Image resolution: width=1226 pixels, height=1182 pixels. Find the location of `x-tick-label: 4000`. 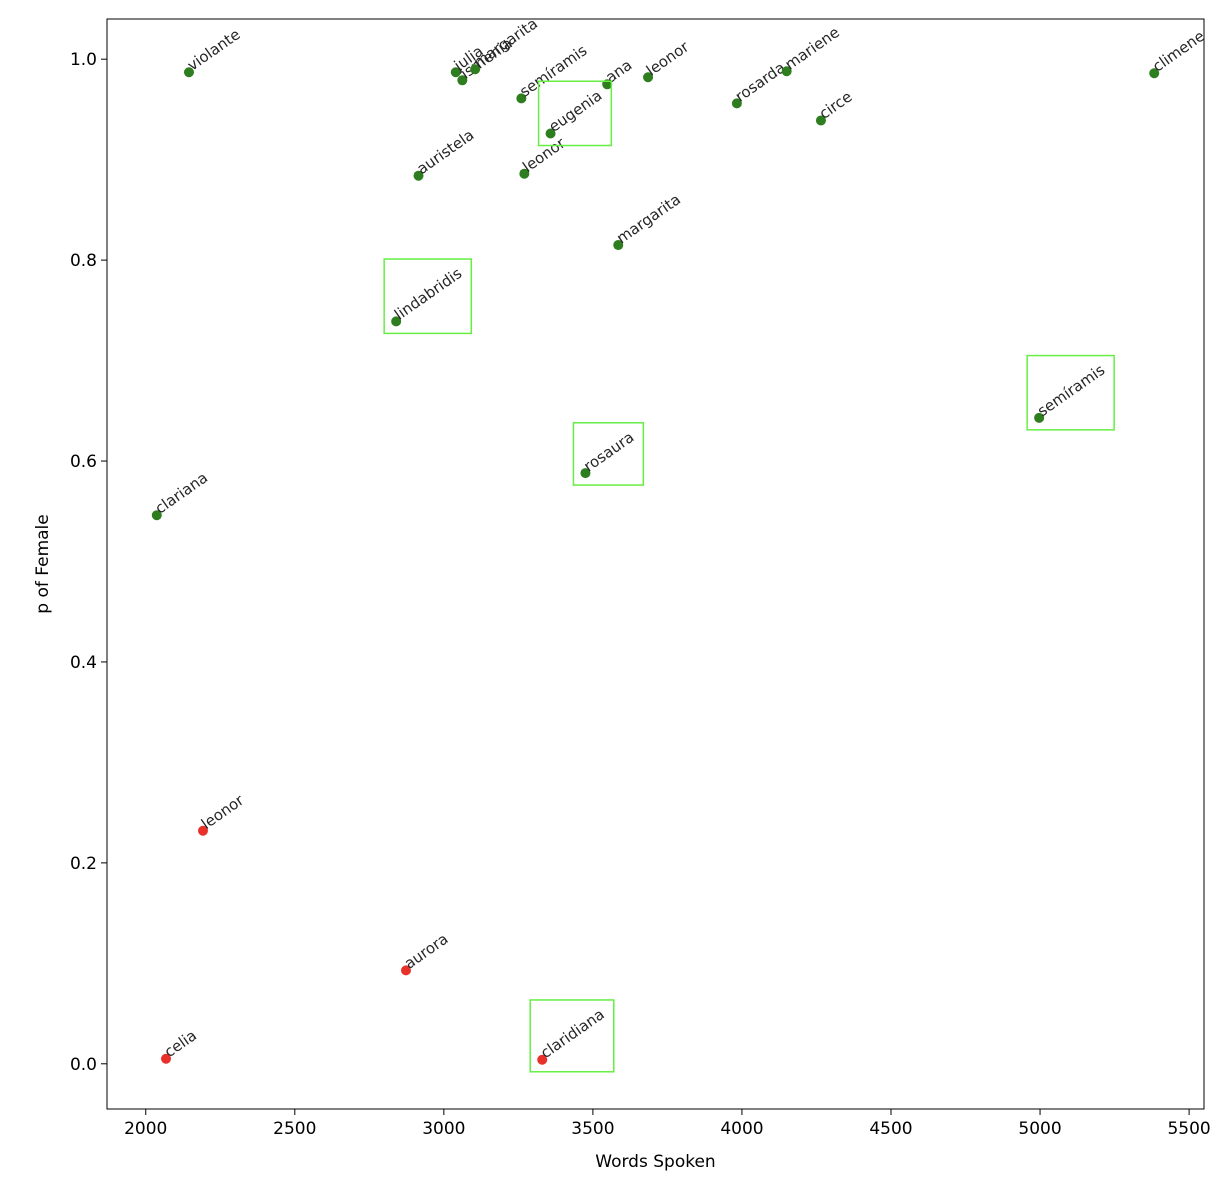

x-tick-label: 4000 is located at coordinates (741, 1129).